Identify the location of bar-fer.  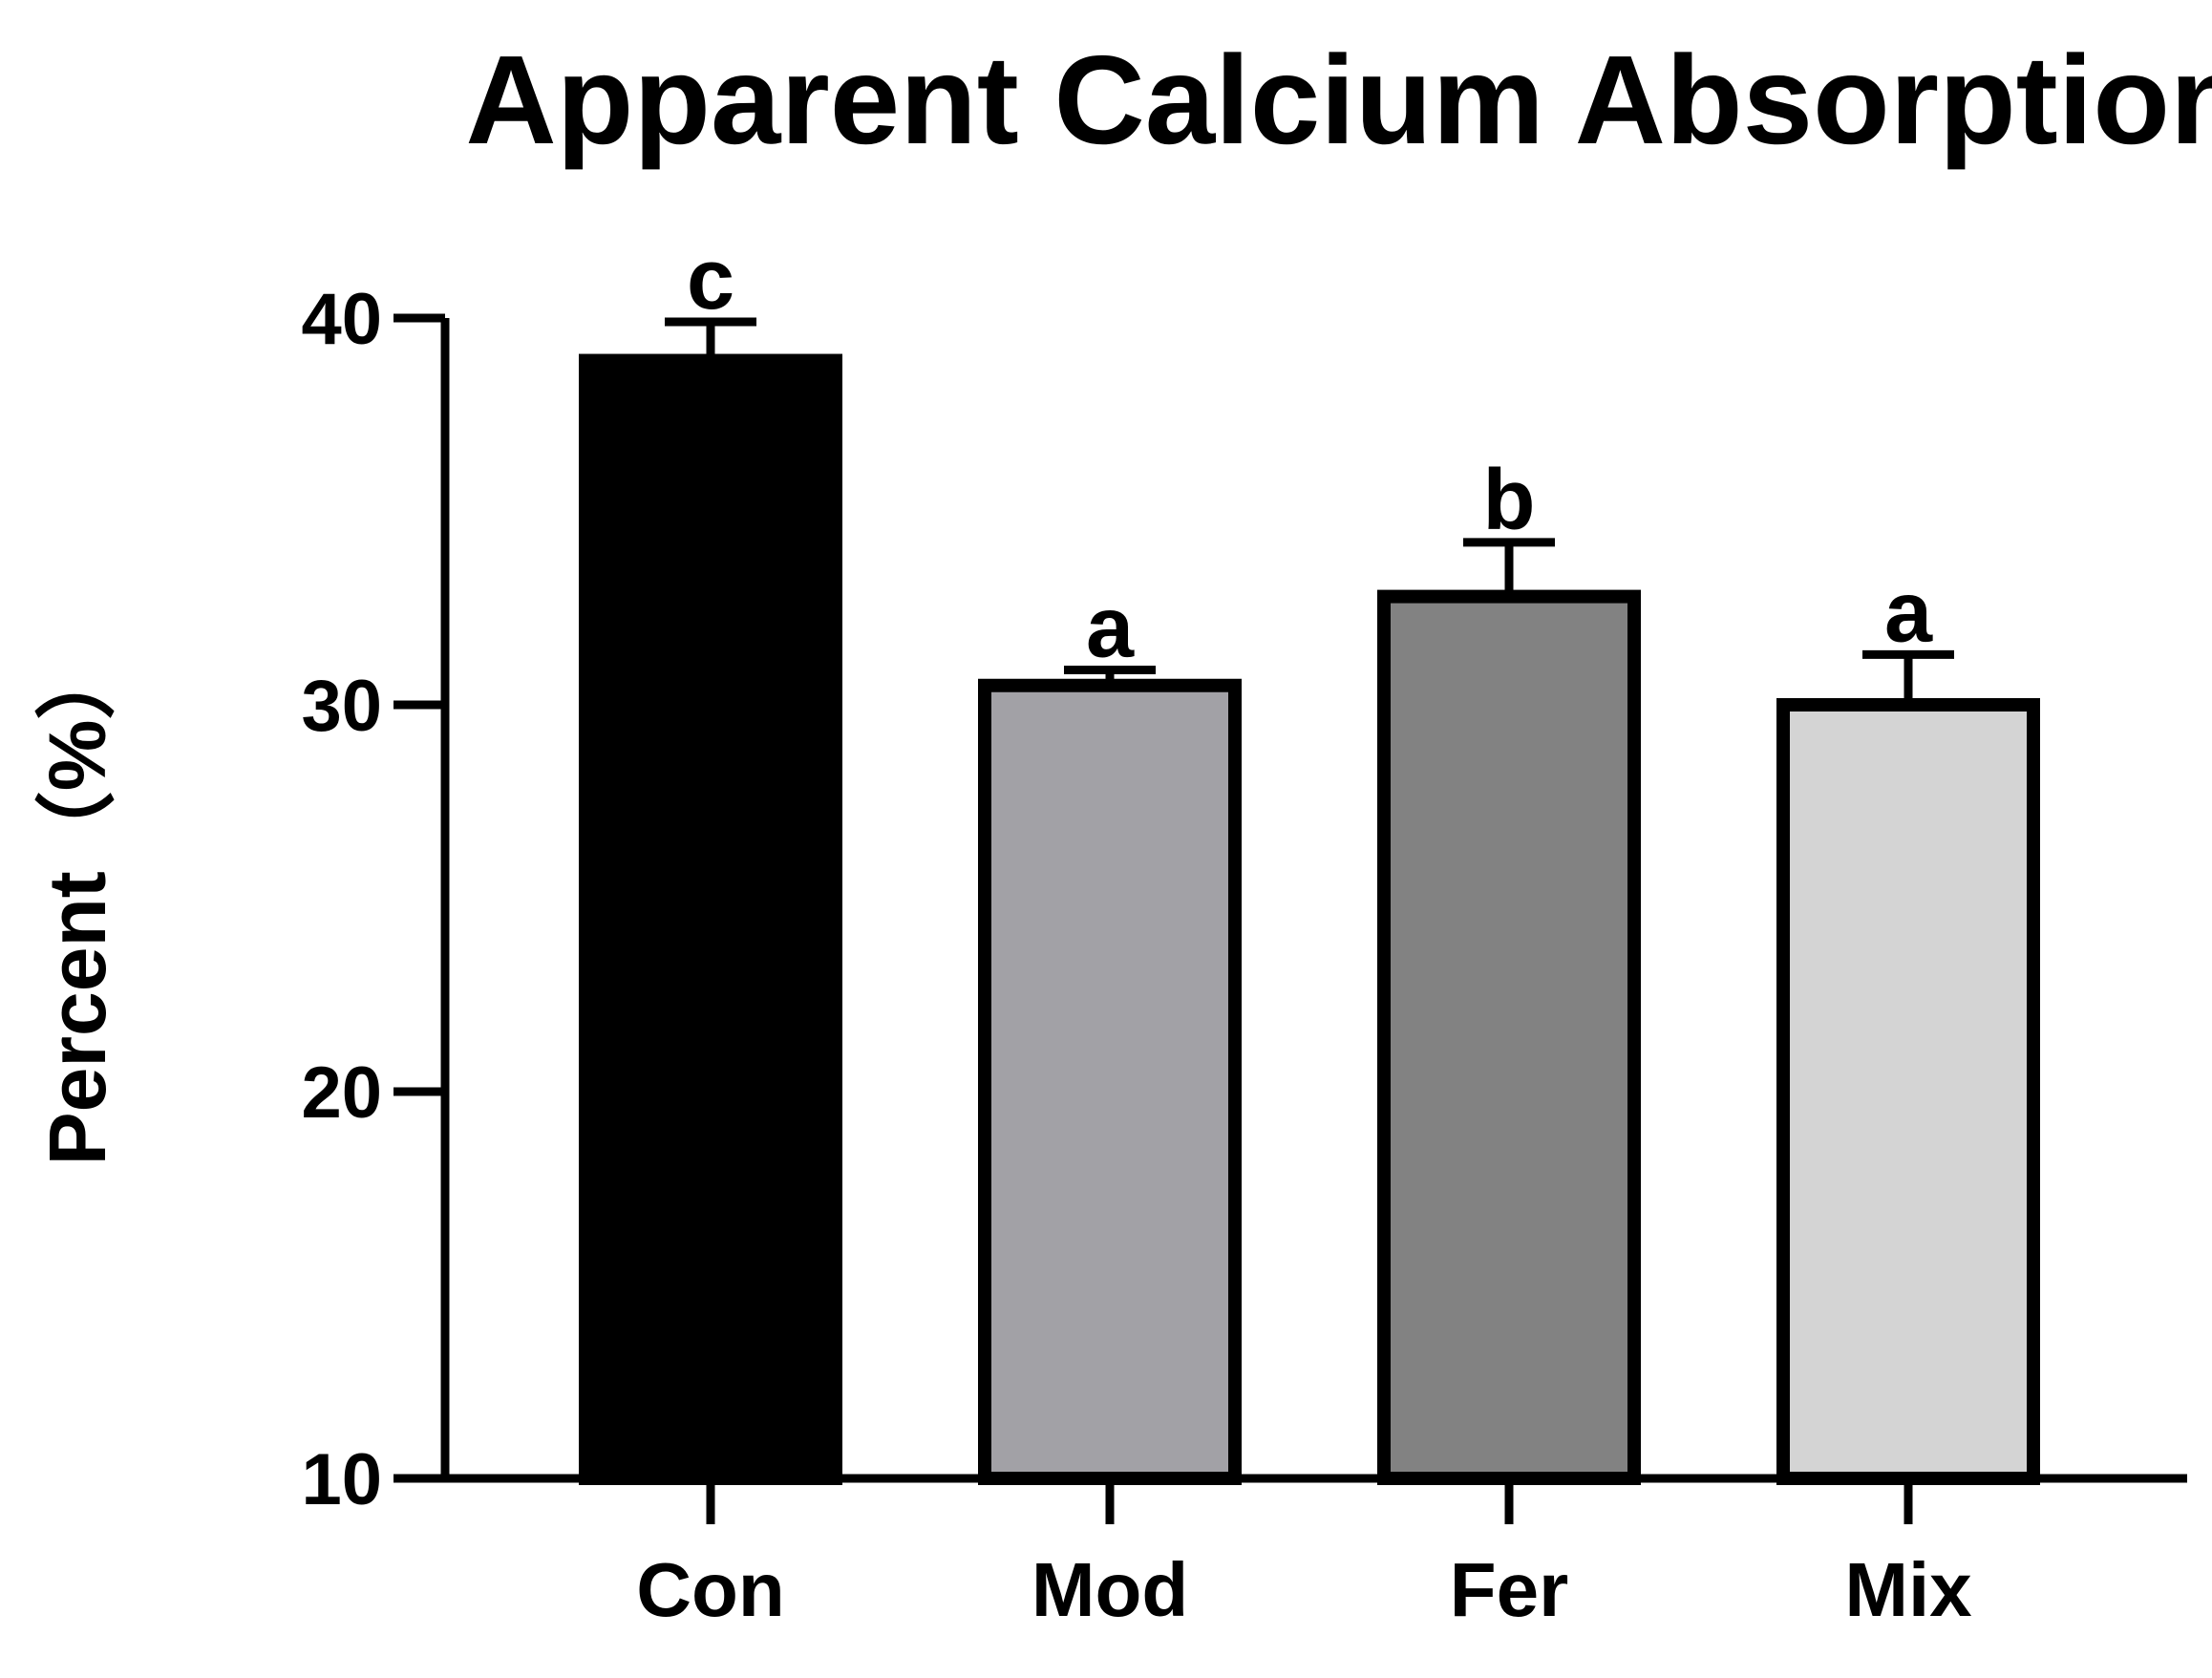
(1509, 1037).